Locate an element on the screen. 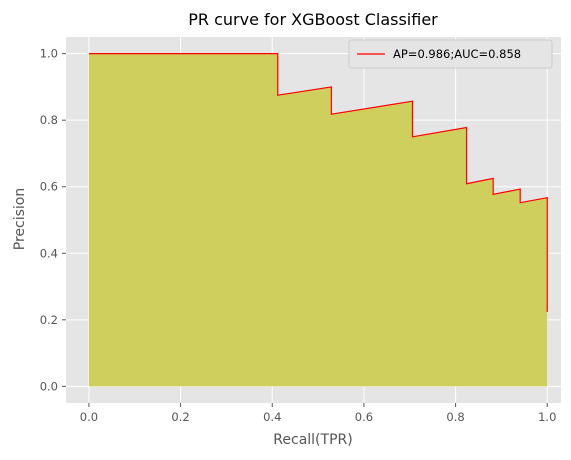  y-tick-label: 1.0 is located at coordinates (49, 54).